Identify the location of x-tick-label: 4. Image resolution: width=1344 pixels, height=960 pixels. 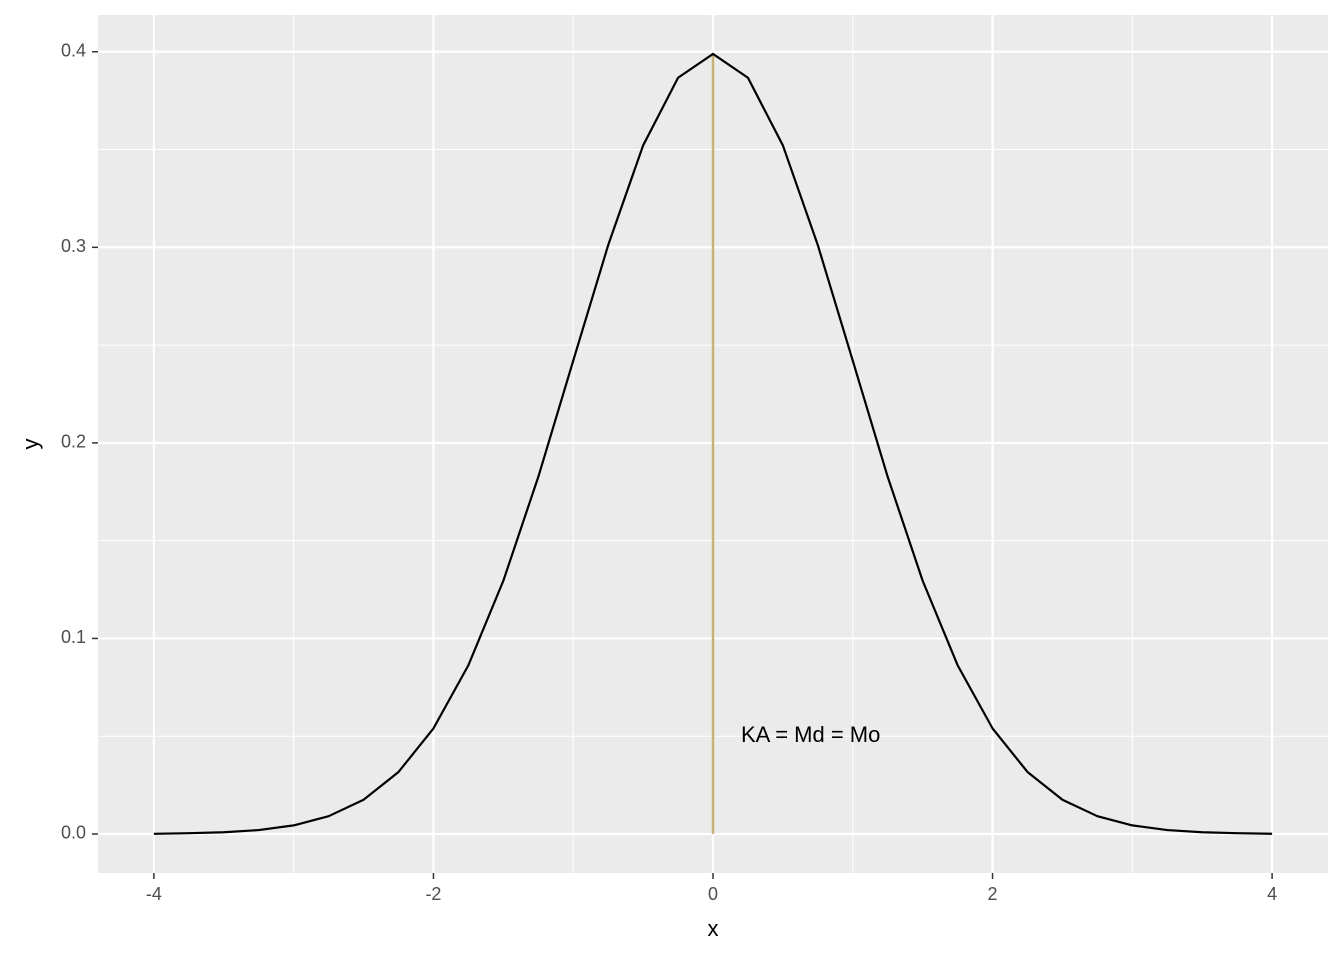
(1272, 894).